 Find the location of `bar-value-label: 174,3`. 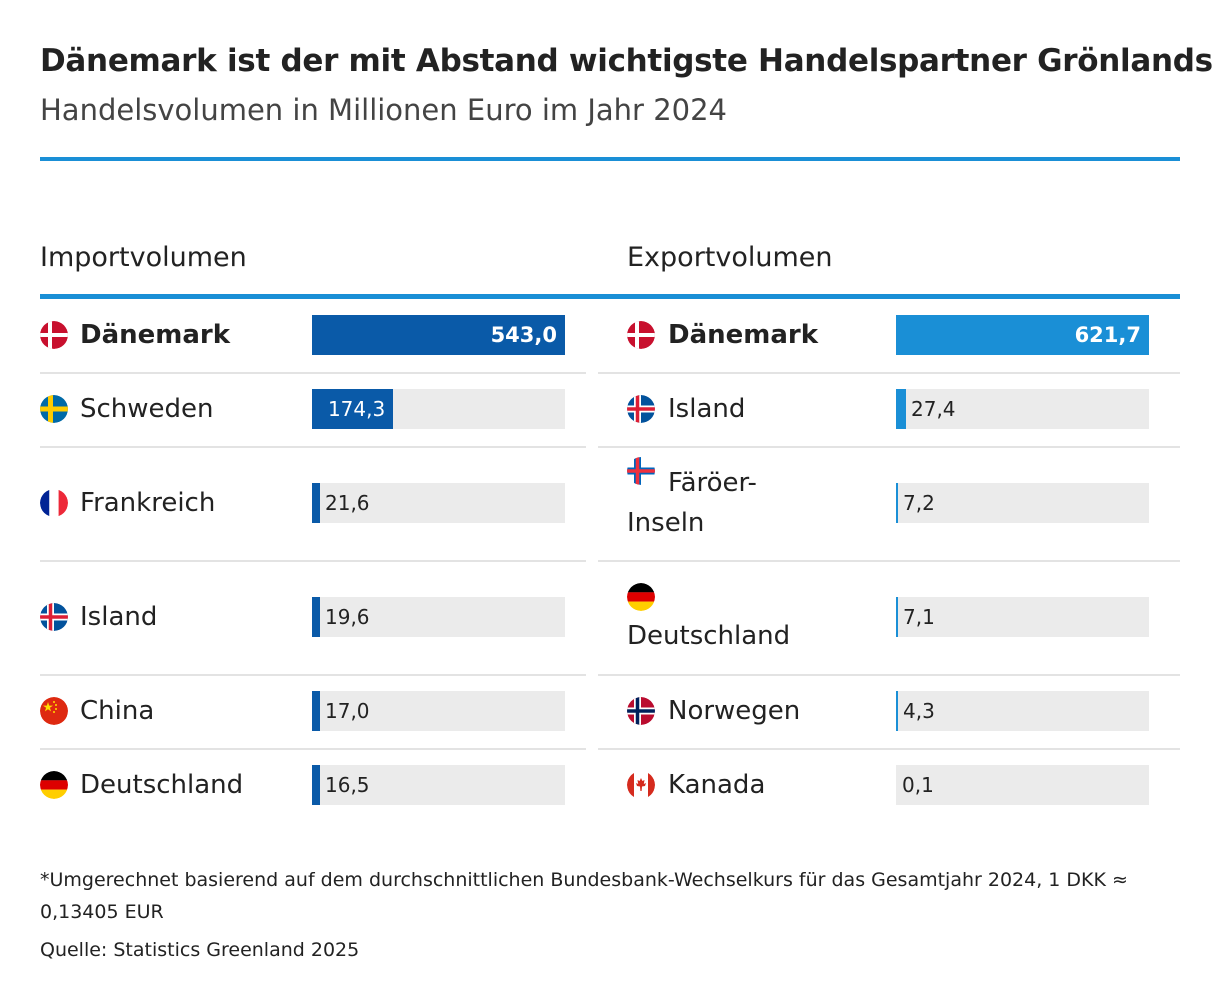

bar-value-label: 174,3 is located at coordinates (356, 409).